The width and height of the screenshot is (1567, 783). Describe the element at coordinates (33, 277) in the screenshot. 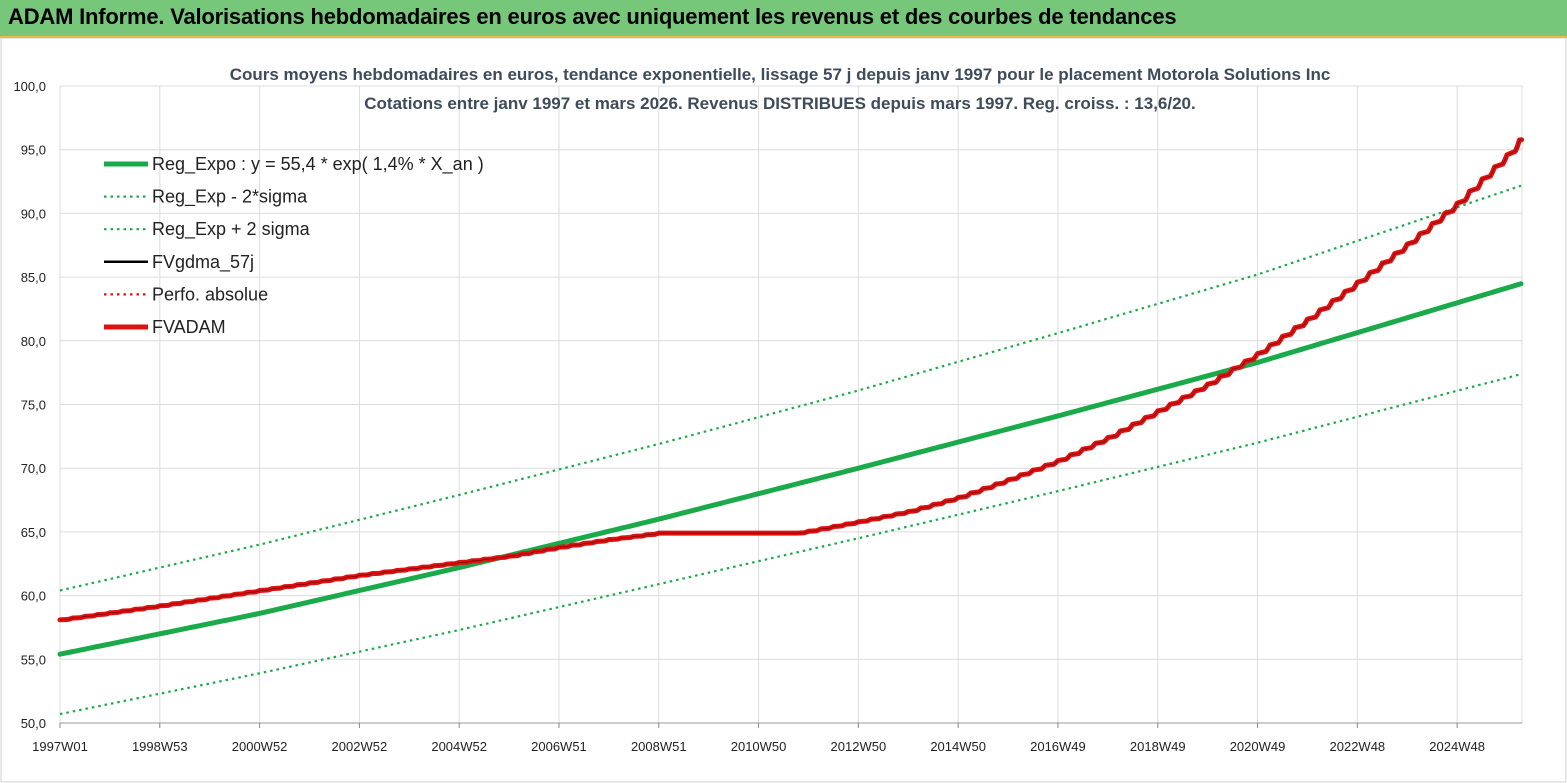

I see `y-tick-label: 85,0` at that location.